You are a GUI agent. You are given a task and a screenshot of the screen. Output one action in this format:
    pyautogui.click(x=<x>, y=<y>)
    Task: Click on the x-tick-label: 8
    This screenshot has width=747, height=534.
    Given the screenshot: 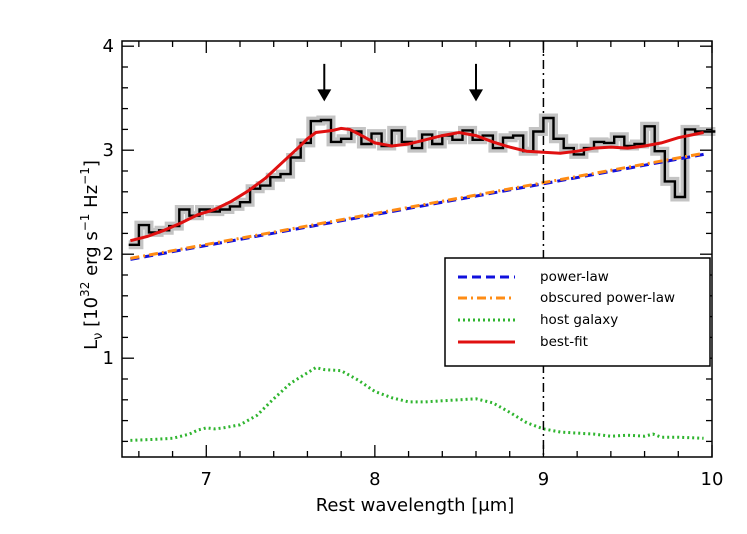 What is the action you would take?
    pyautogui.click(x=374, y=479)
    